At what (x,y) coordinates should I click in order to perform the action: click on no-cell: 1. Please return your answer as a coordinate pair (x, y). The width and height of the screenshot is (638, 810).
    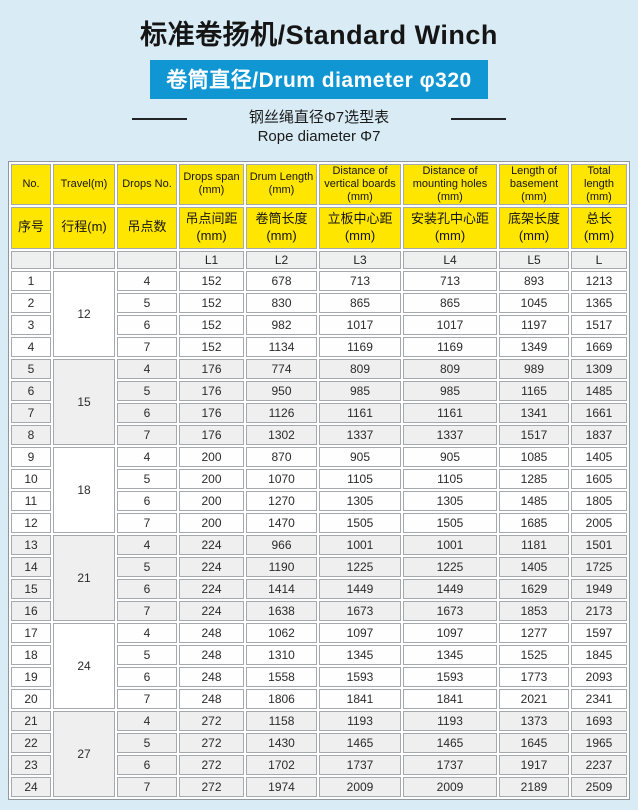
    Looking at the image, I should click on (31, 280).